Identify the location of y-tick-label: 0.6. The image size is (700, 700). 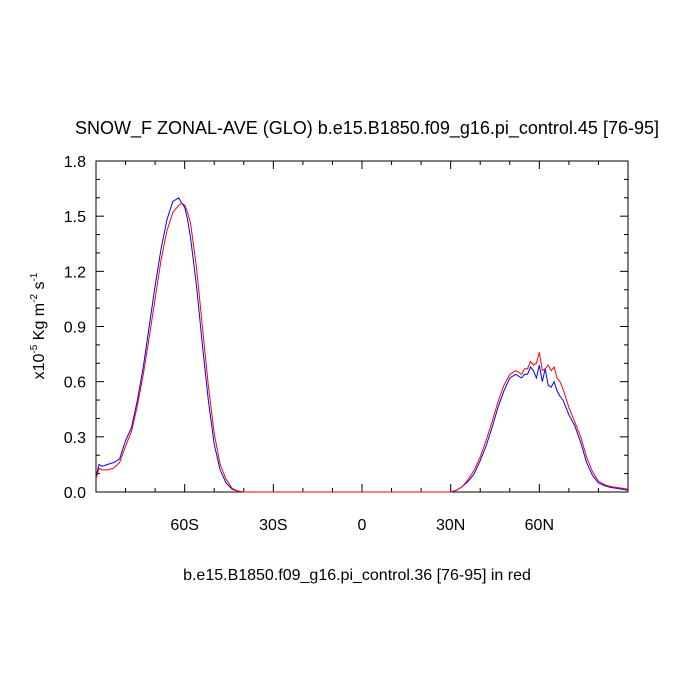
(75, 383).